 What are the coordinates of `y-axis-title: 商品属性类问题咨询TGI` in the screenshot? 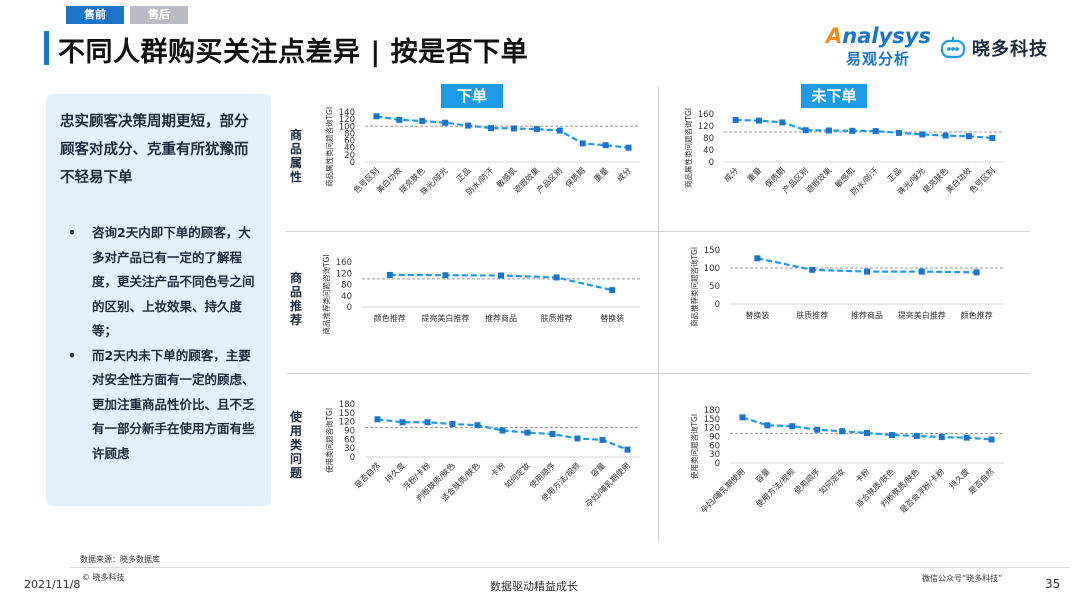 It's located at (688, 148).